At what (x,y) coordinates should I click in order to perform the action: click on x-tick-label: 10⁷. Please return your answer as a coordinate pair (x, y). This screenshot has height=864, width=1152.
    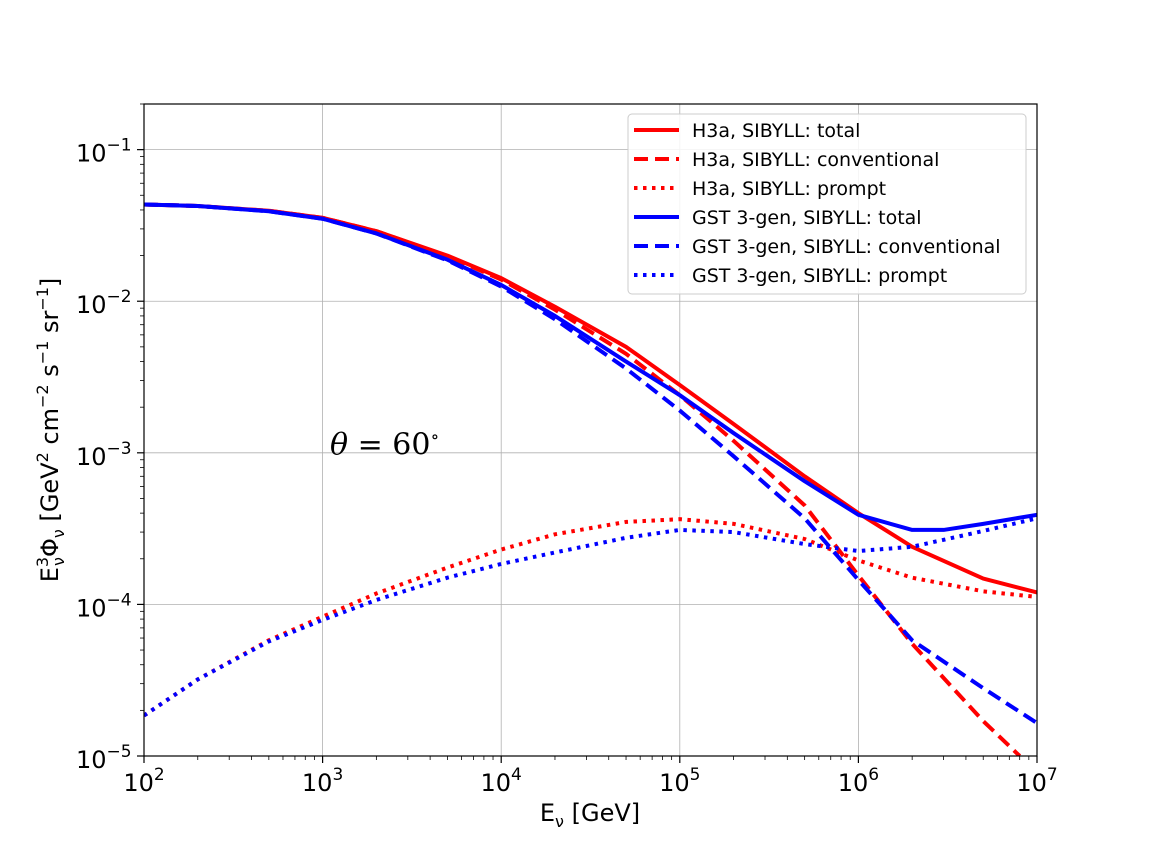
    Looking at the image, I should click on (1036, 781).